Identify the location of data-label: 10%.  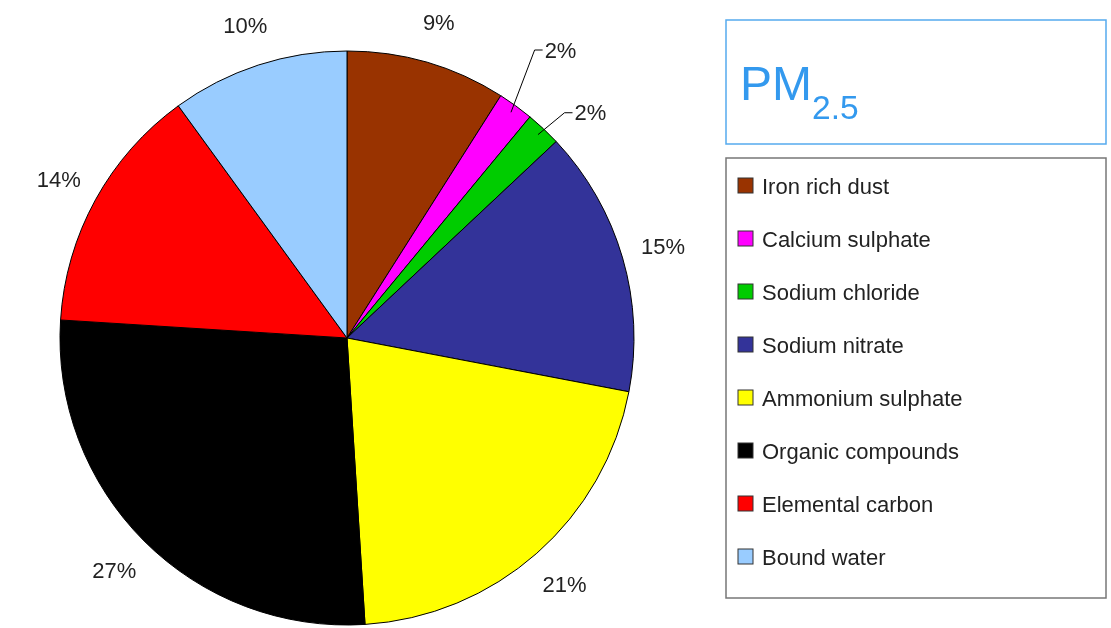
(245, 25).